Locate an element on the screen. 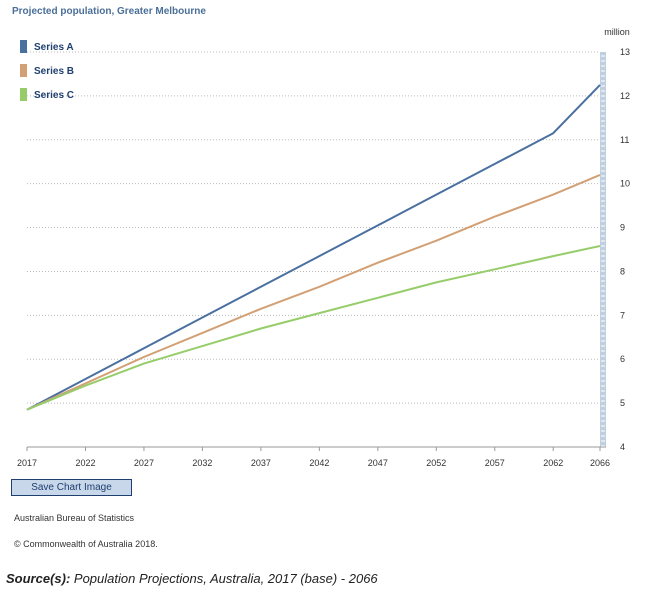 The width and height of the screenshot is (660, 597). y-axis-bar is located at coordinates (603, 249).